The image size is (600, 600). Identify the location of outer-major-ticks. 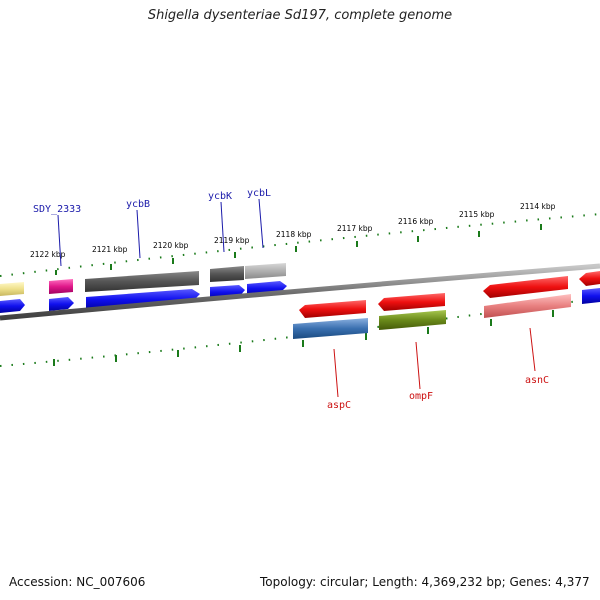
(298, 249).